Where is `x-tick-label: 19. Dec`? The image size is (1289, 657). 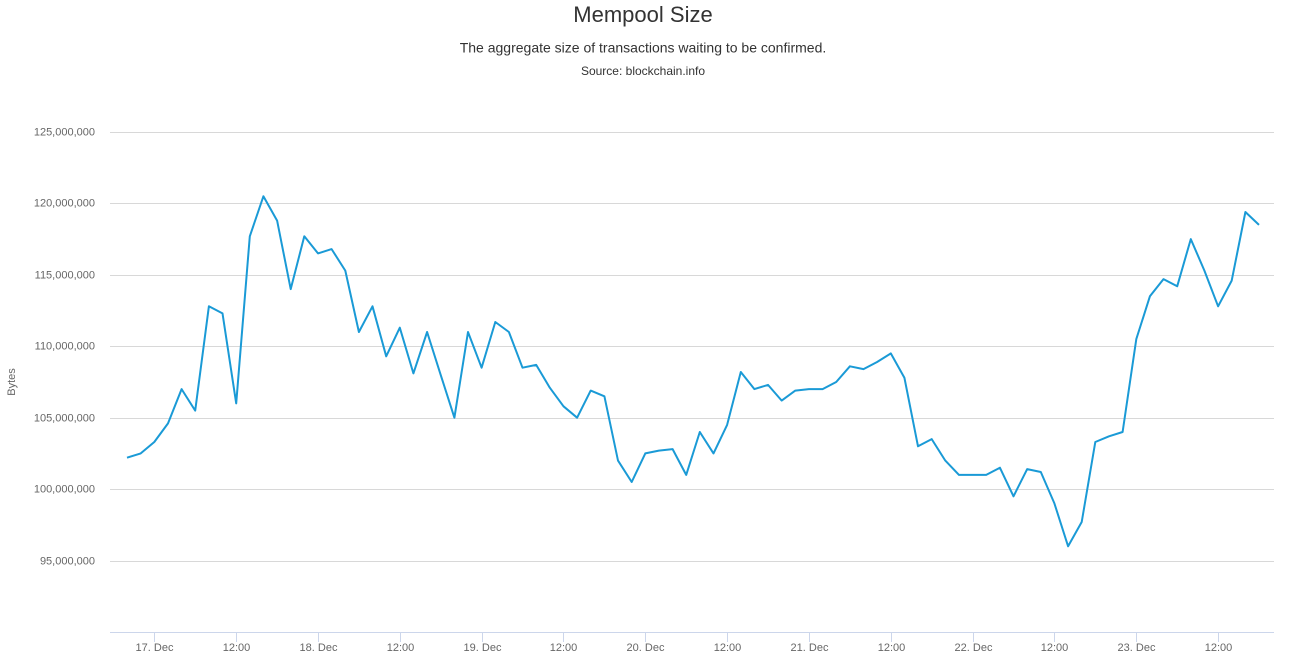
x-tick-label: 19. Dec is located at coordinates (483, 648).